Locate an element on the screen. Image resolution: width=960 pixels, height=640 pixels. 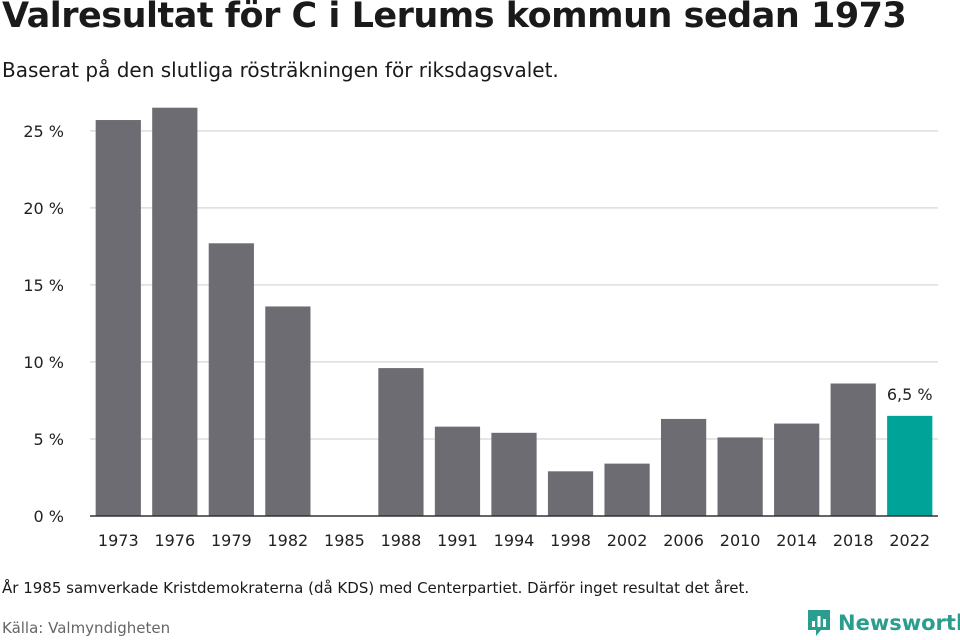
x-tick-label: 2018 is located at coordinates (853, 540).